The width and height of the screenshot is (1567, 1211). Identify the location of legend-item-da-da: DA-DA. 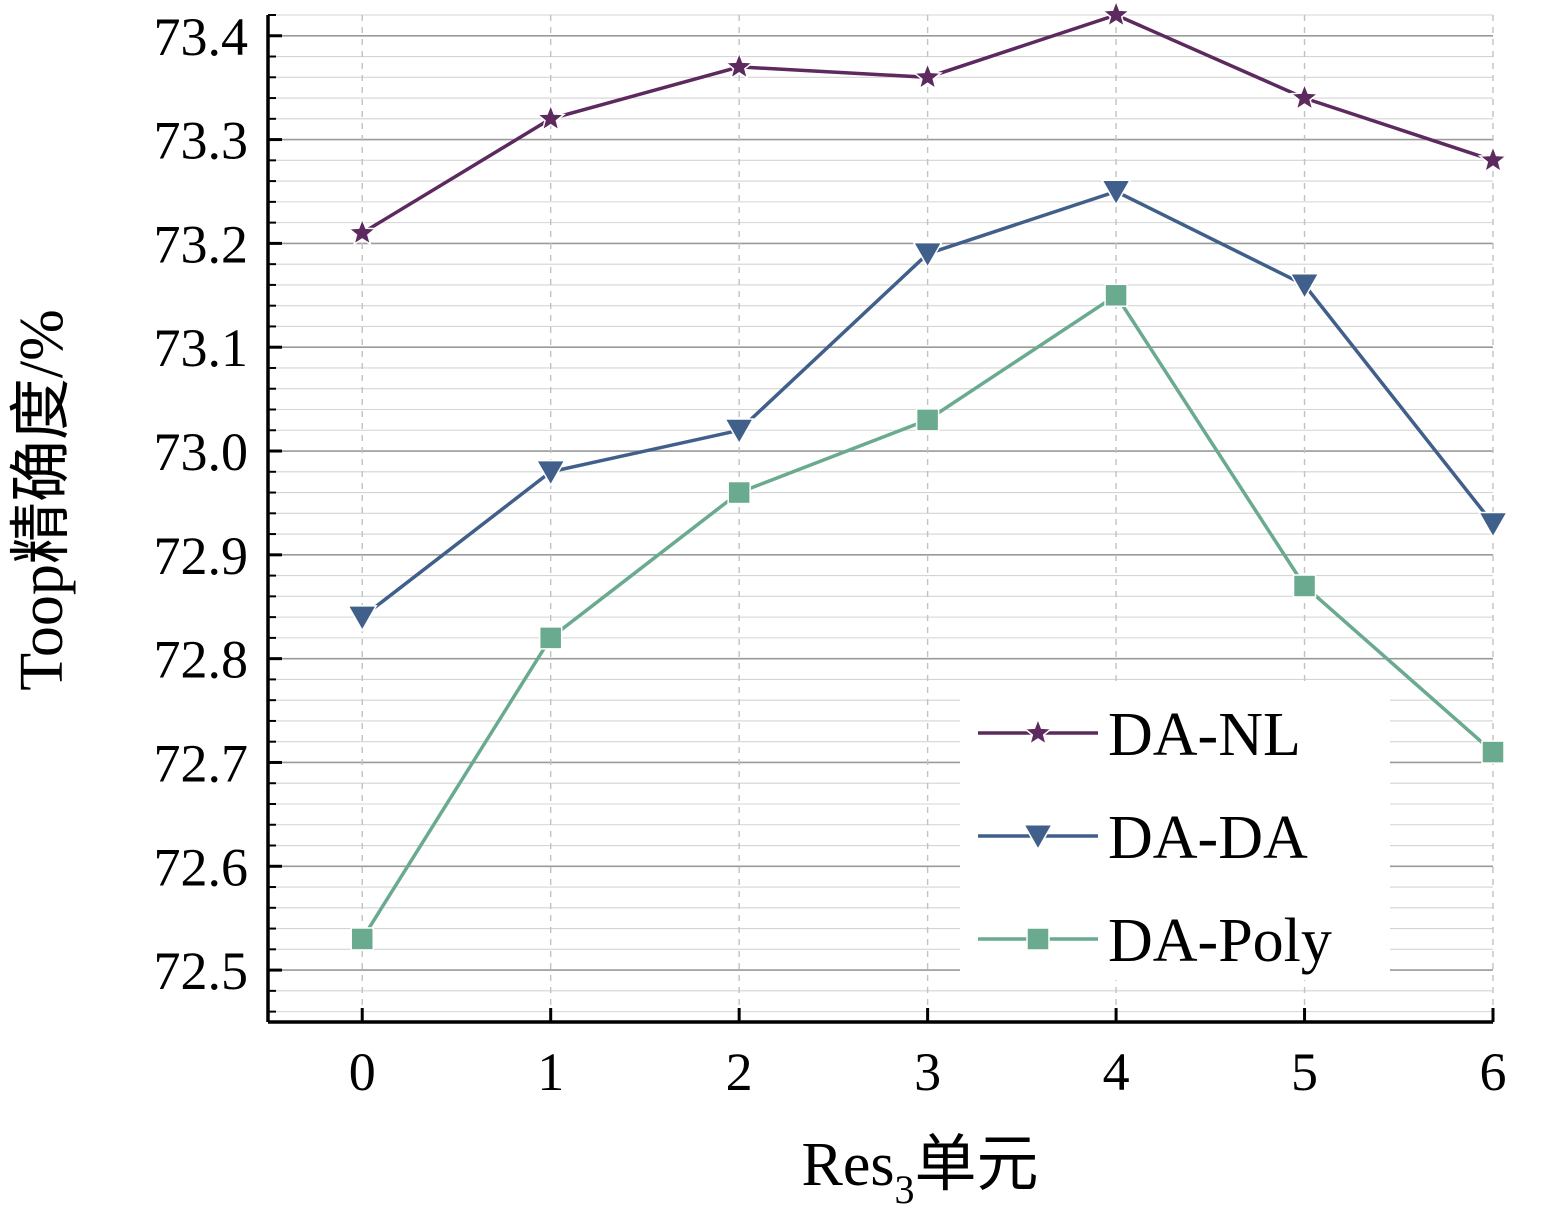
(1143, 838).